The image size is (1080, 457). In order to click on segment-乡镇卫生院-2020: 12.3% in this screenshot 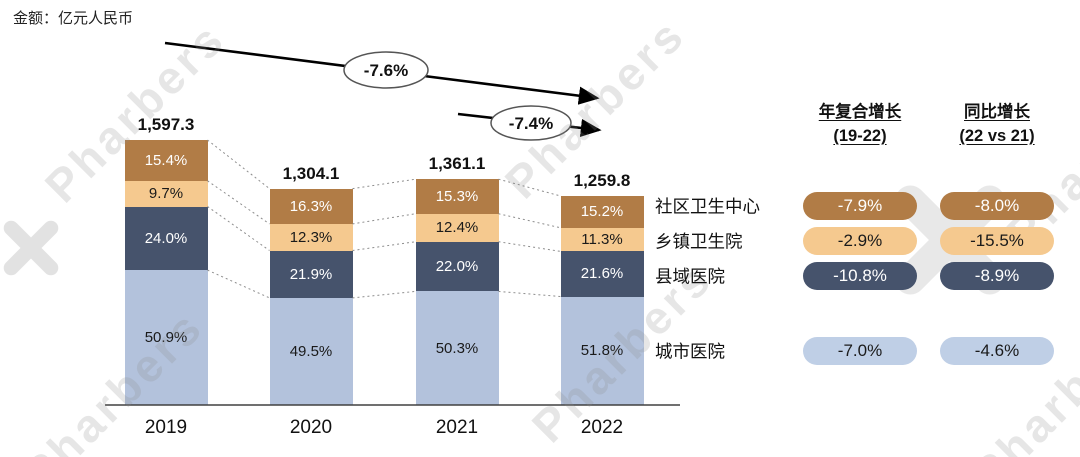, I will do `click(311, 237)`.